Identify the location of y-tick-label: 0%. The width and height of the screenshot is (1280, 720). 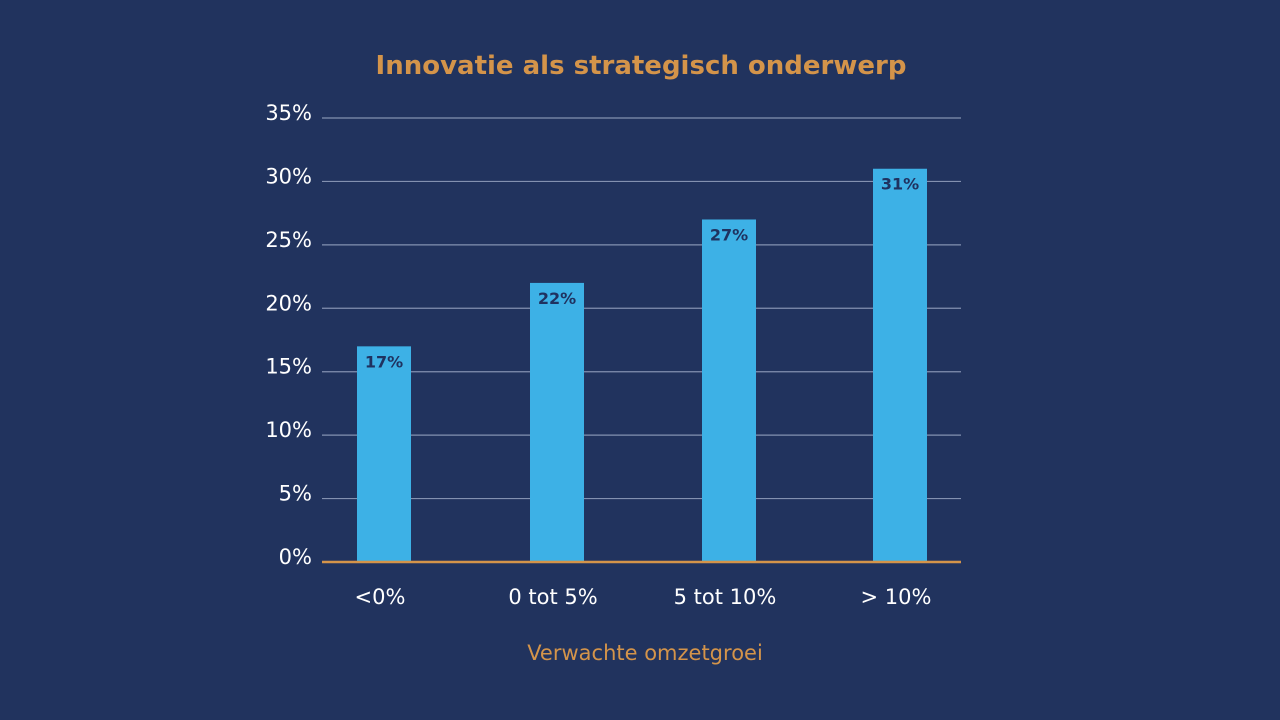
(295, 557).